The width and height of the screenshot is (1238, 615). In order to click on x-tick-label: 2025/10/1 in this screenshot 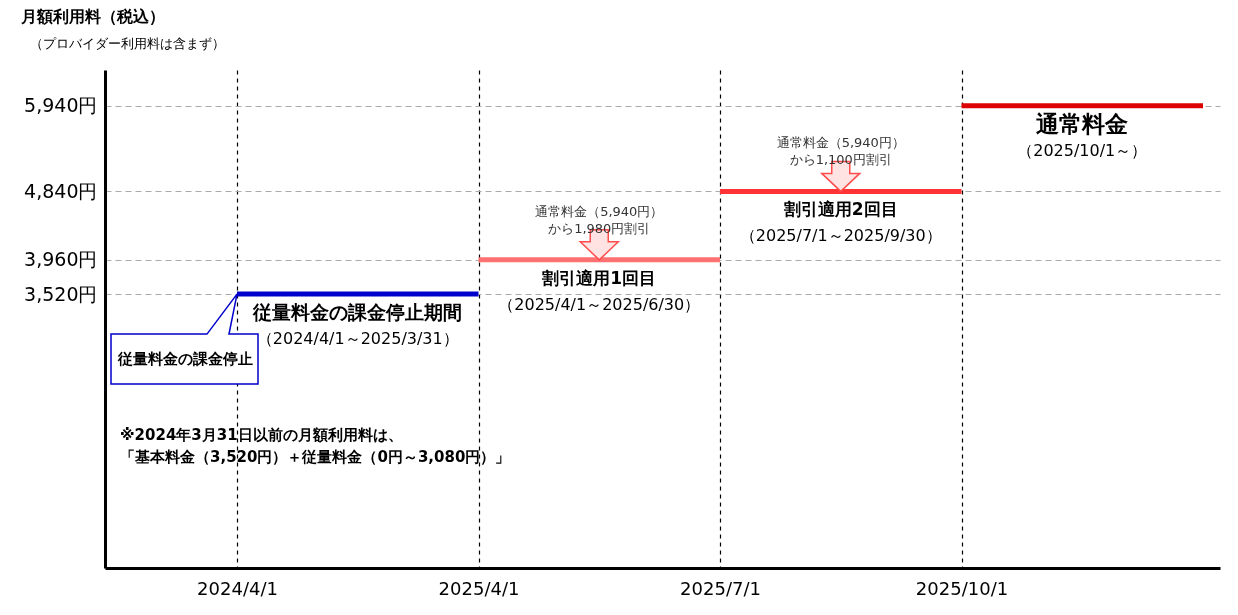, I will do `click(962, 588)`.